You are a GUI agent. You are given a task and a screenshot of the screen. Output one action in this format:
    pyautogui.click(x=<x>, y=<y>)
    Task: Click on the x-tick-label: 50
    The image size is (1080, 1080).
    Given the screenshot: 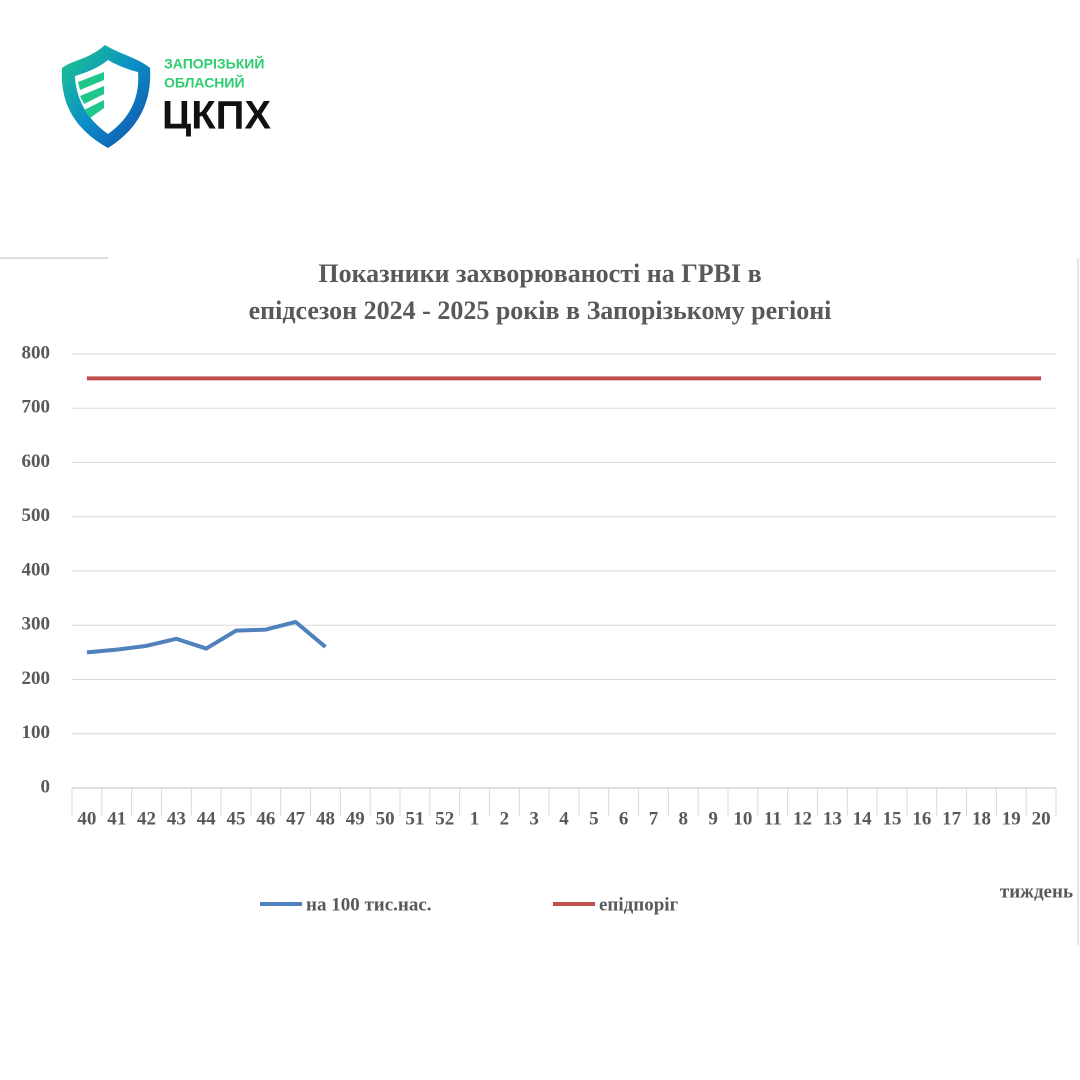 What is the action you would take?
    pyautogui.click(x=385, y=818)
    